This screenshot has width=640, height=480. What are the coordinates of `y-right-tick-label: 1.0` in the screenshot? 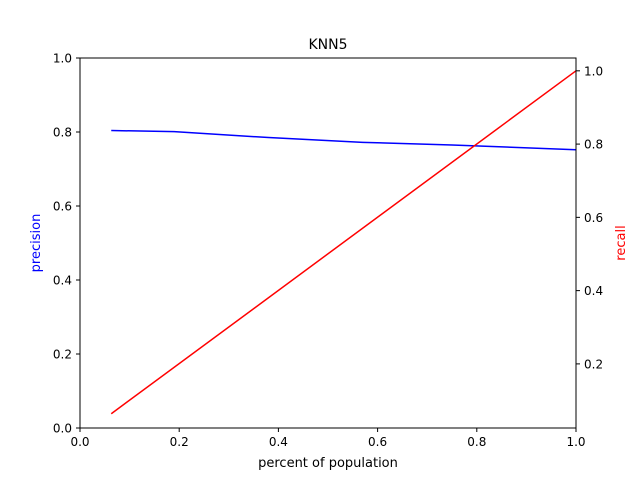 It's located at (593, 71).